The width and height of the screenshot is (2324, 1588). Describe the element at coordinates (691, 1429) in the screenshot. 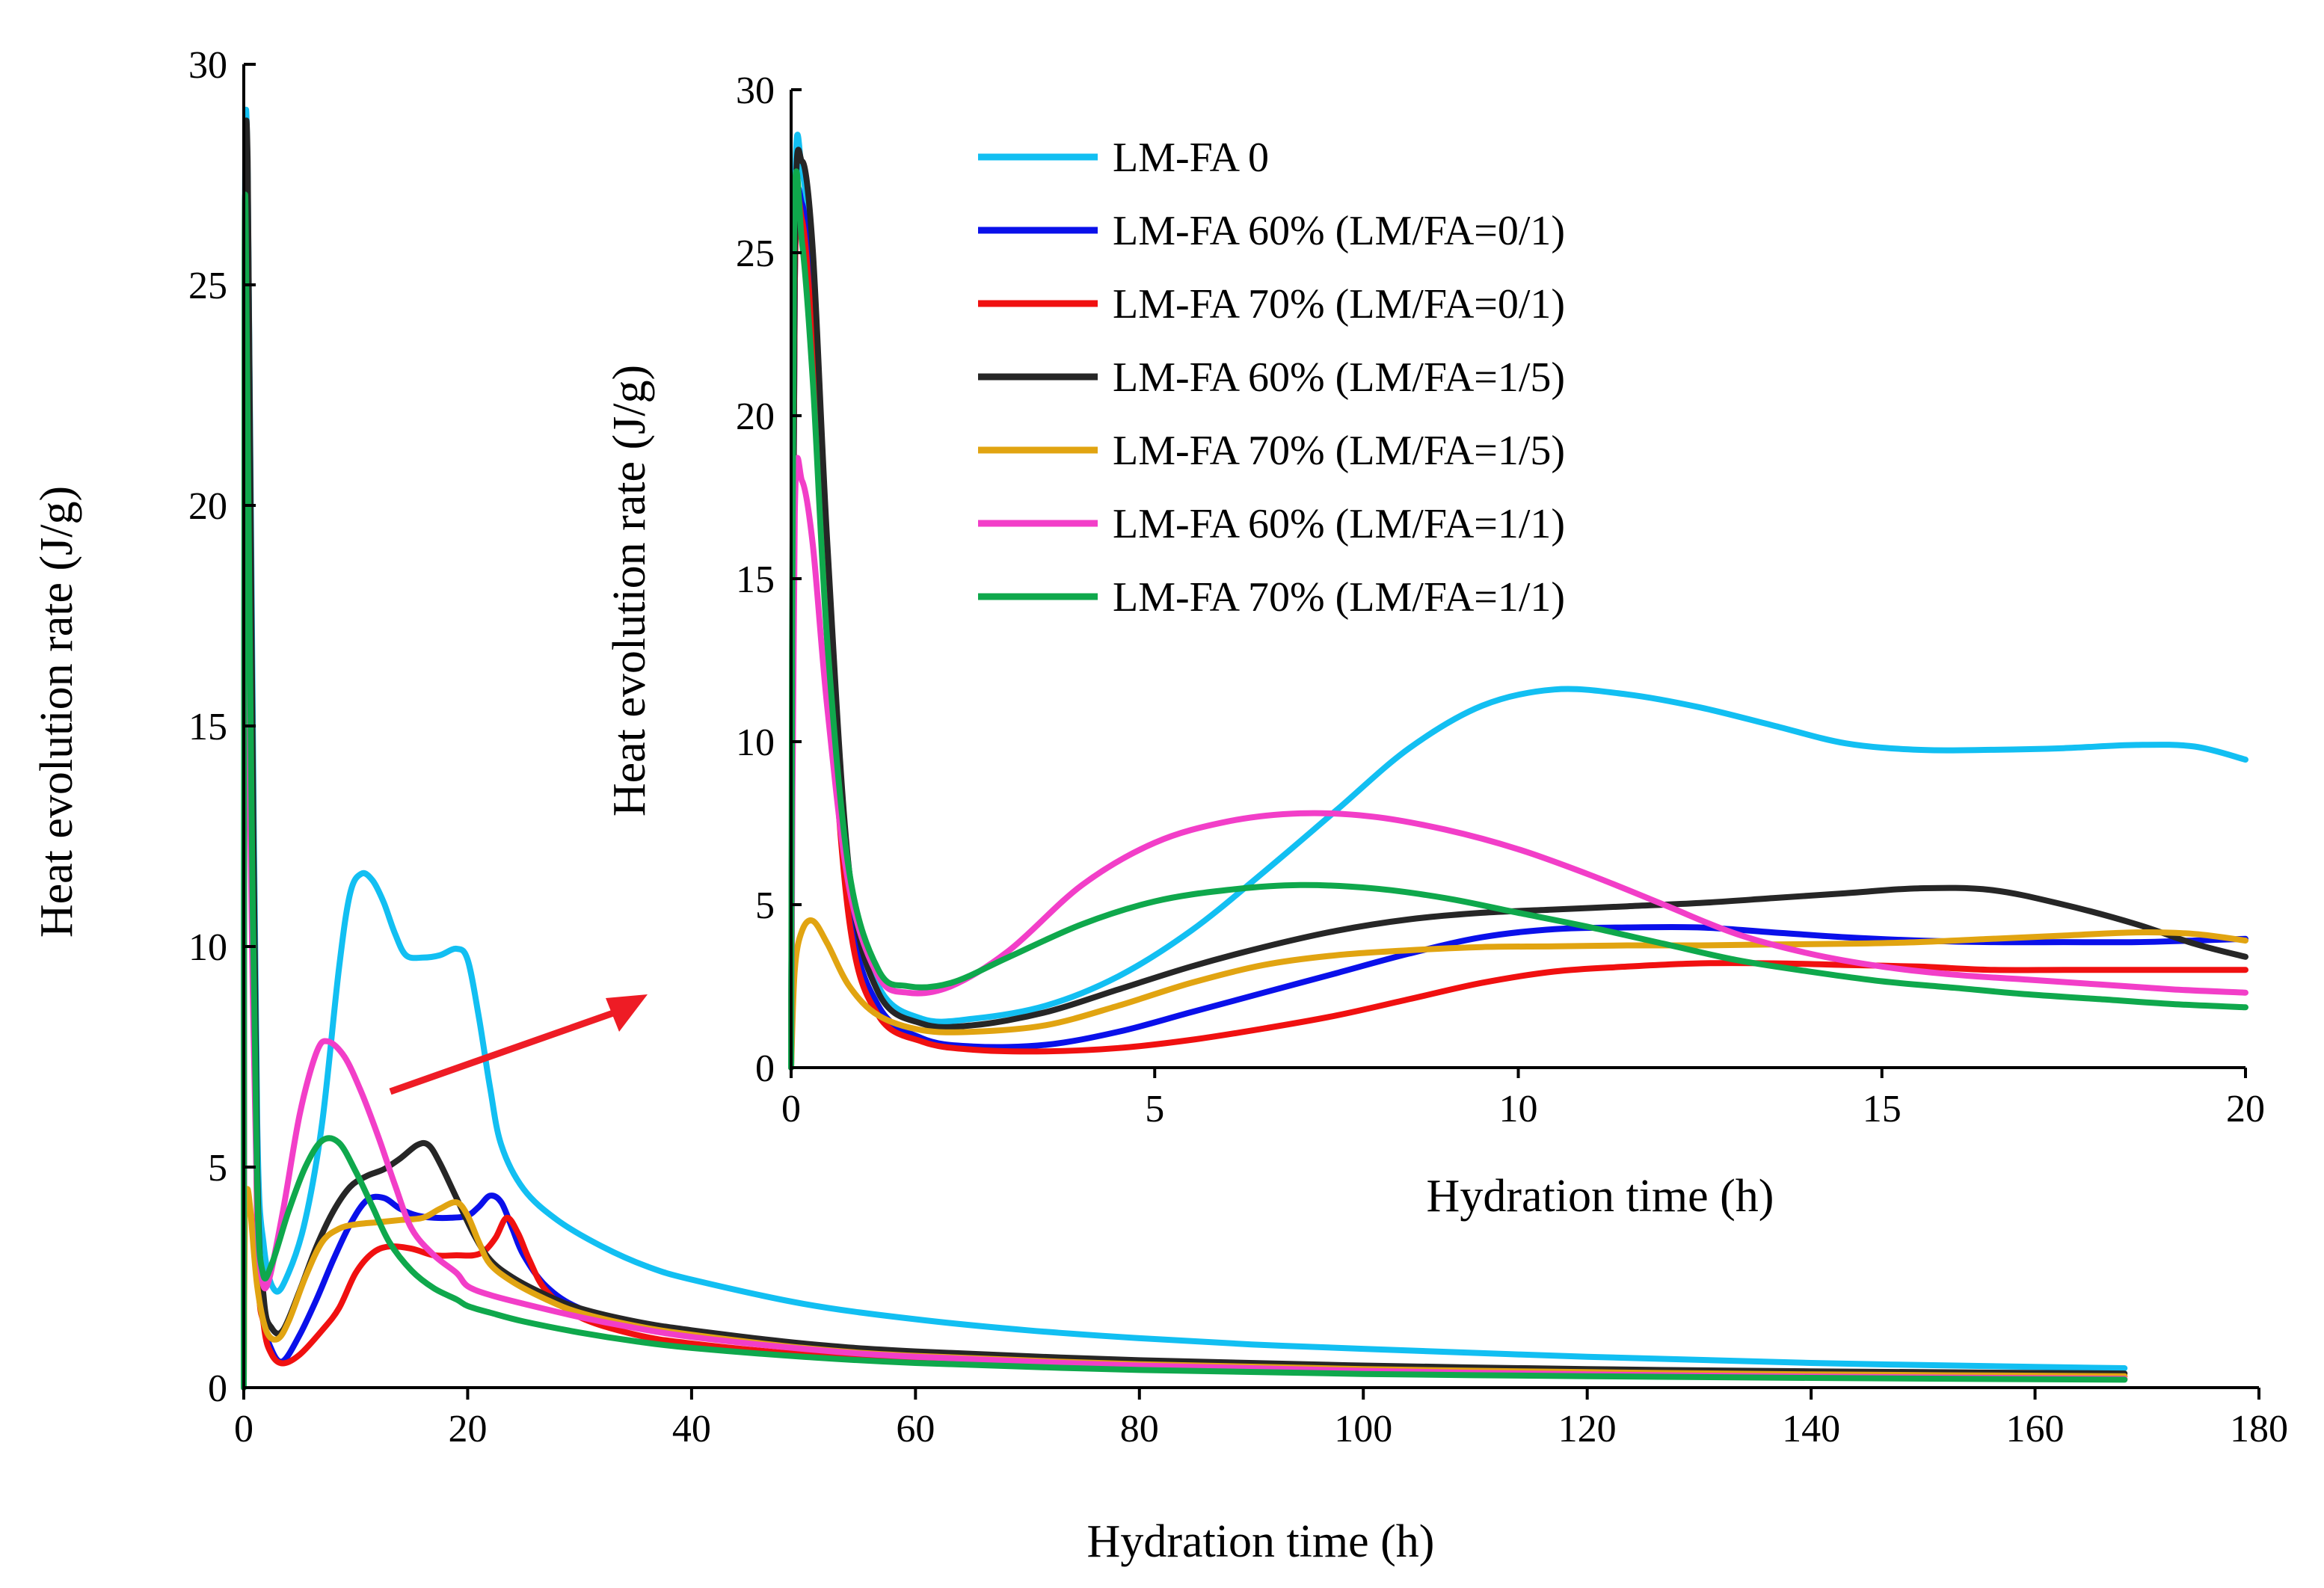

I see `x-tick-label: 40` at that location.